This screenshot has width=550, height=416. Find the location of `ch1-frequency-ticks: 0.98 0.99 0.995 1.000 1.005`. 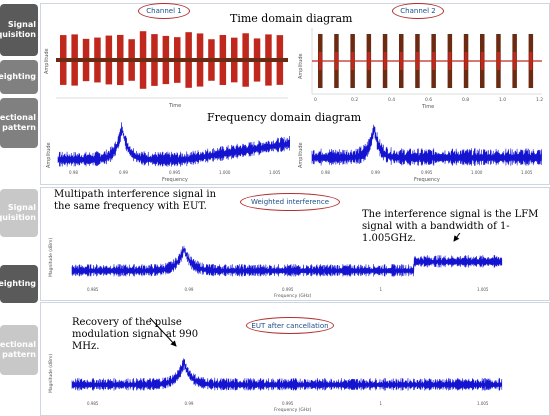

ch1-frequency-ticks: 0.98 0.99 0.995 1.000 1.005 is located at coordinates (175, 172).